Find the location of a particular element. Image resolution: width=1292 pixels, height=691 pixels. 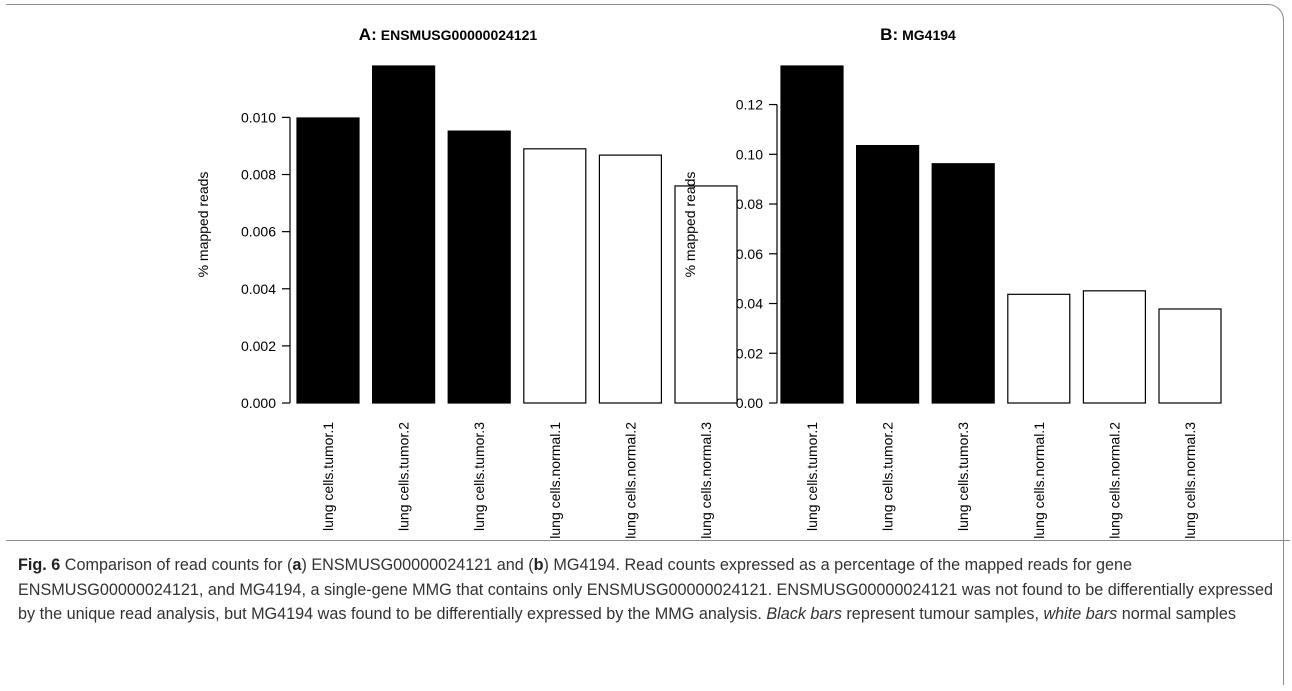

chart-a-category-label: lung cells.tumor.2 is located at coordinates (404, 476).